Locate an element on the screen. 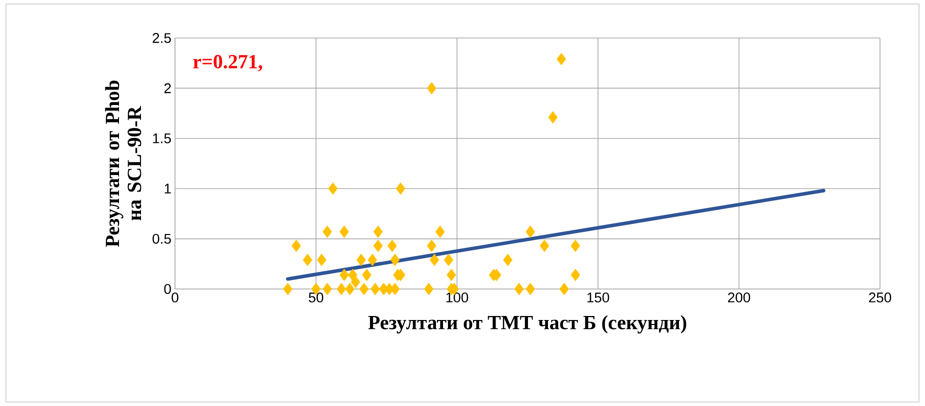 The height and width of the screenshot is (406, 925). y-tick-label: 2.5 is located at coordinates (161, 38).